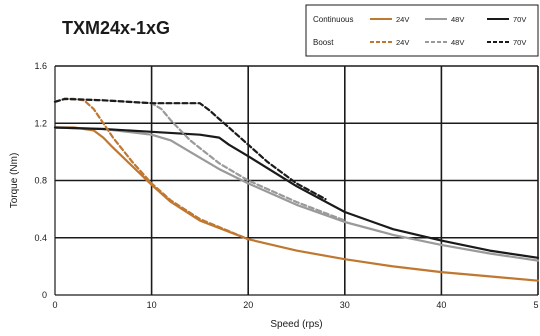  Describe the element at coordinates (40, 123) in the screenshot. I see `y-tick-label: 1.2` at that location.